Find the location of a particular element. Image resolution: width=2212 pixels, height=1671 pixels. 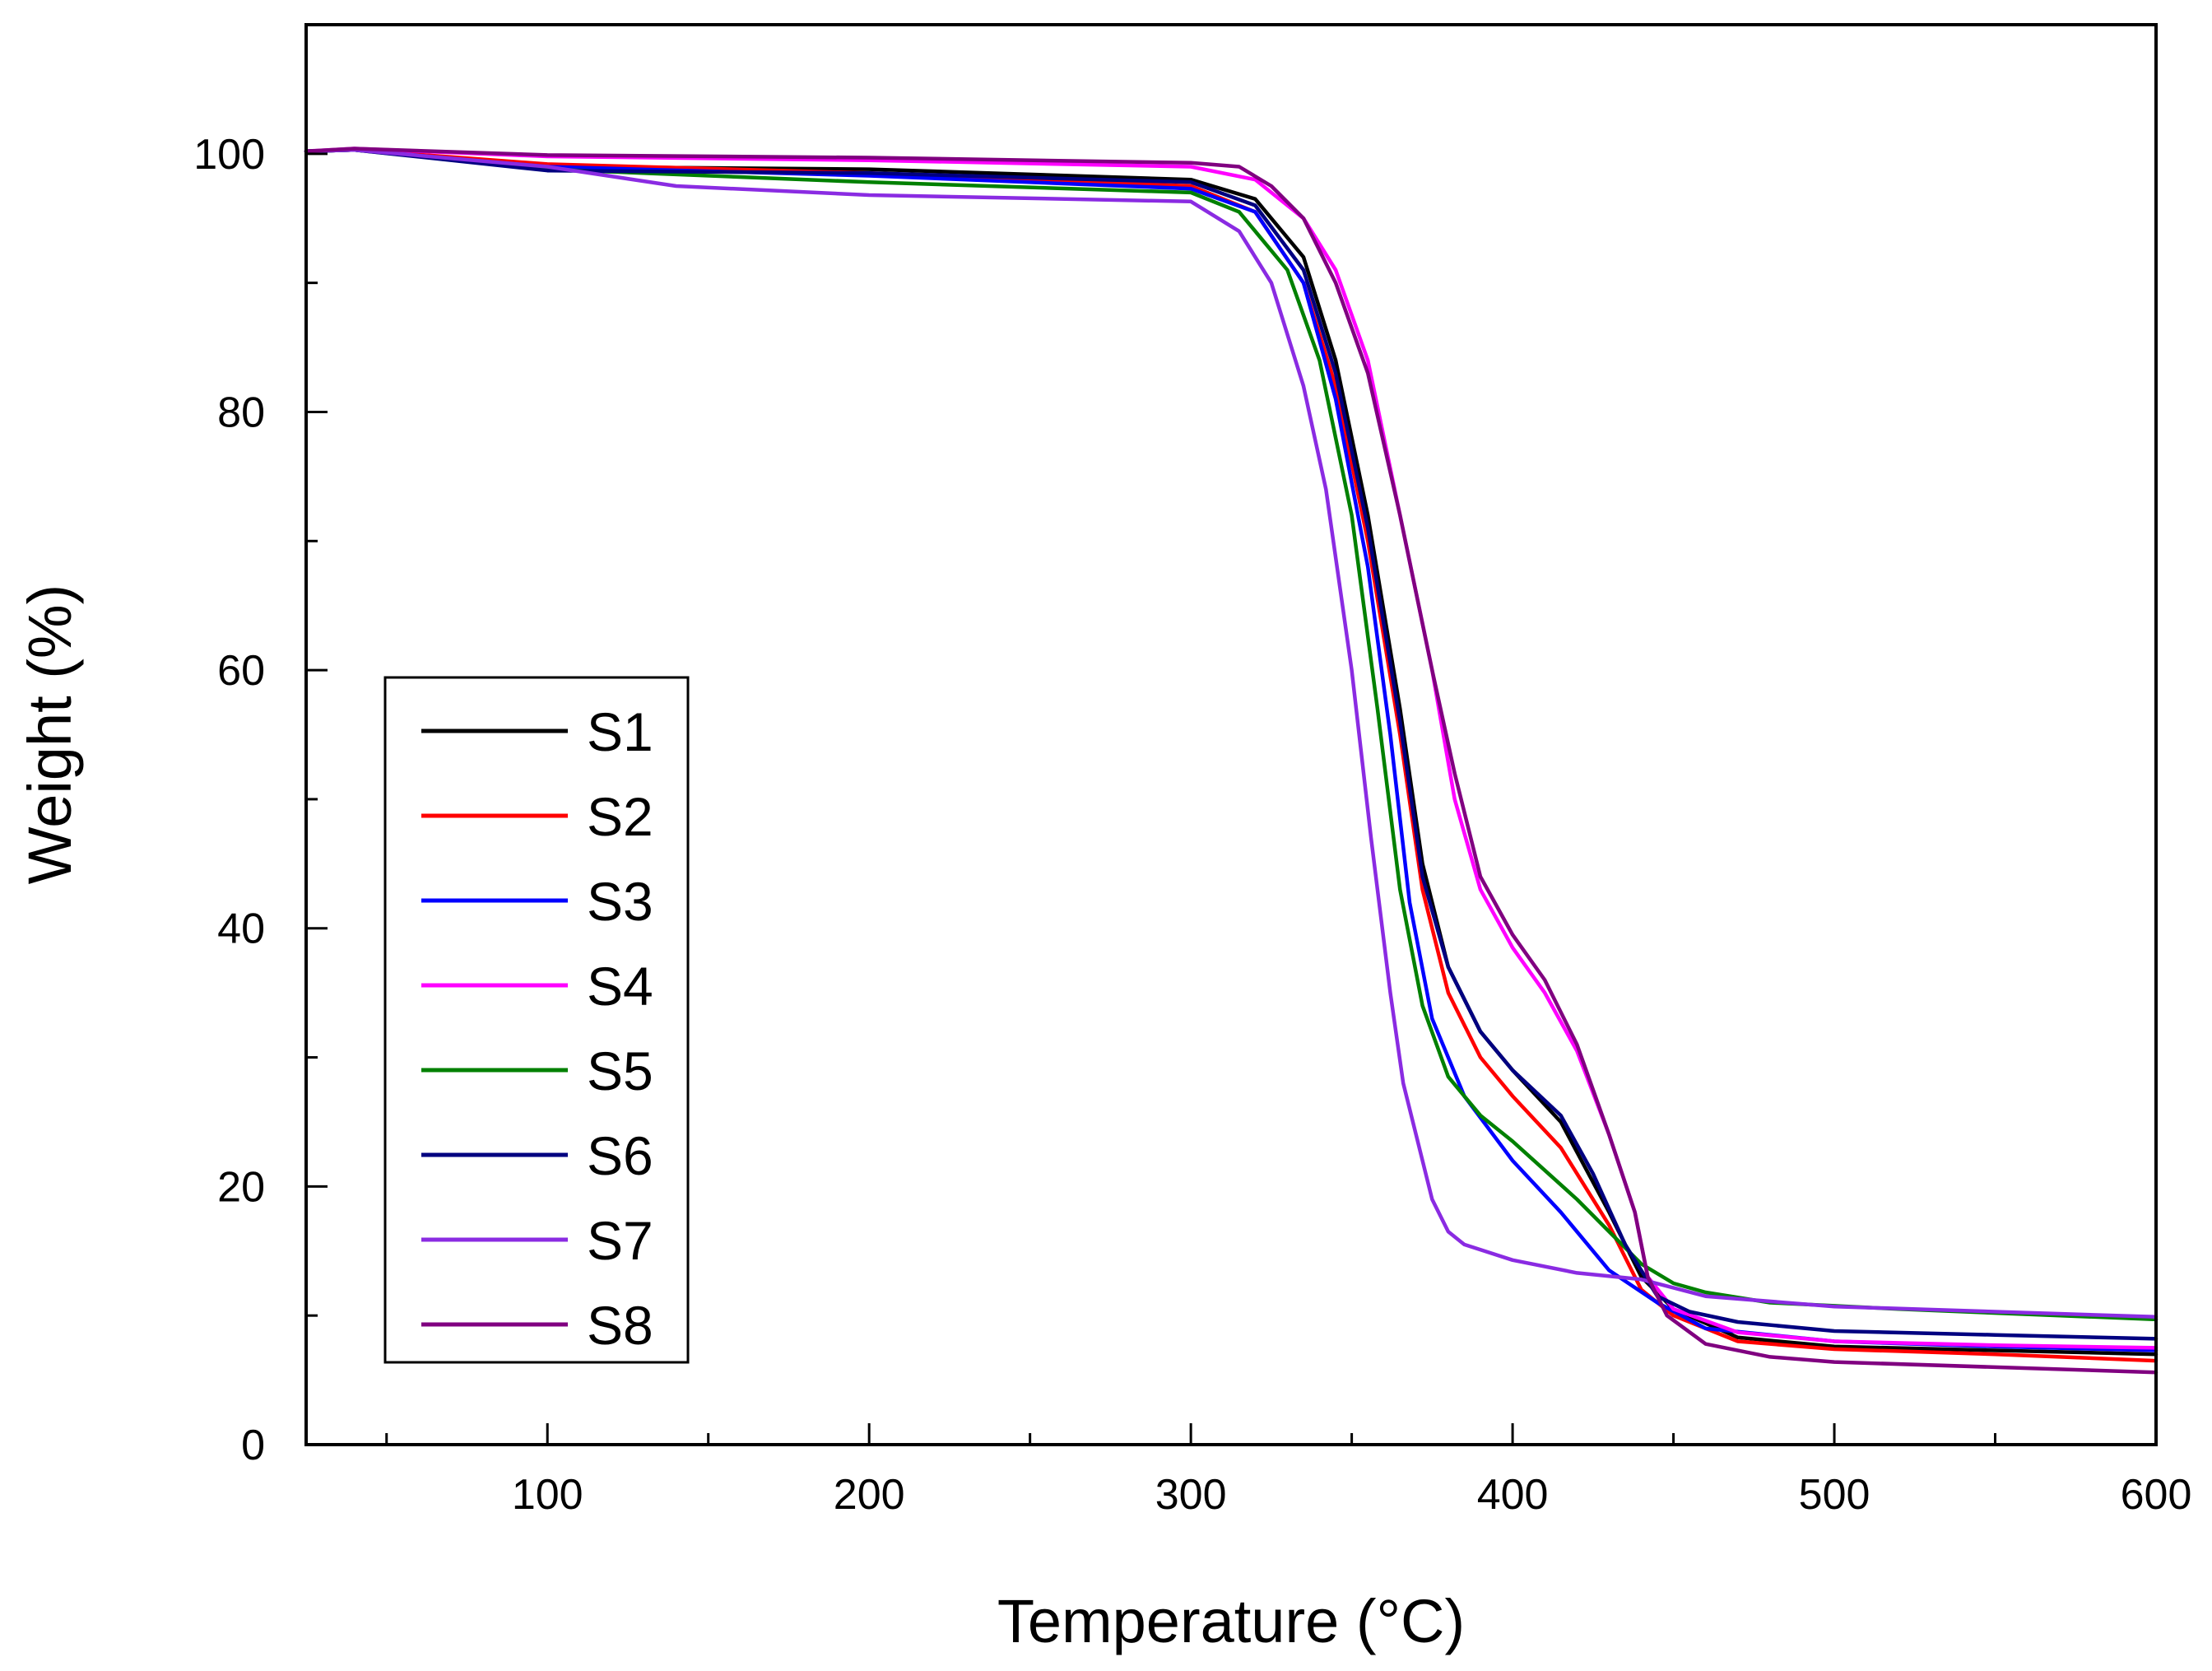

legend-label-s8: S8 is located at coordinates (620, 1326).